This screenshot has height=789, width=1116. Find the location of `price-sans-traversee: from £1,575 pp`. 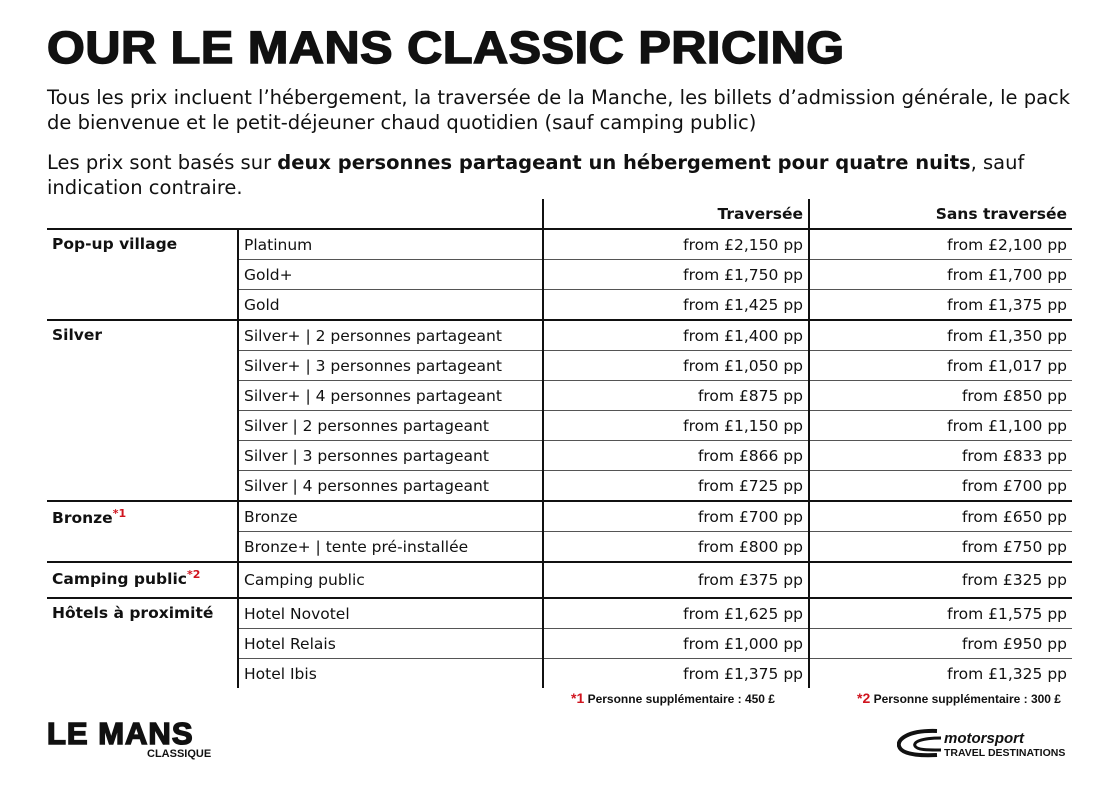

price-sans-traversee: from £1,575 pp is located at coordinates (940, 613).